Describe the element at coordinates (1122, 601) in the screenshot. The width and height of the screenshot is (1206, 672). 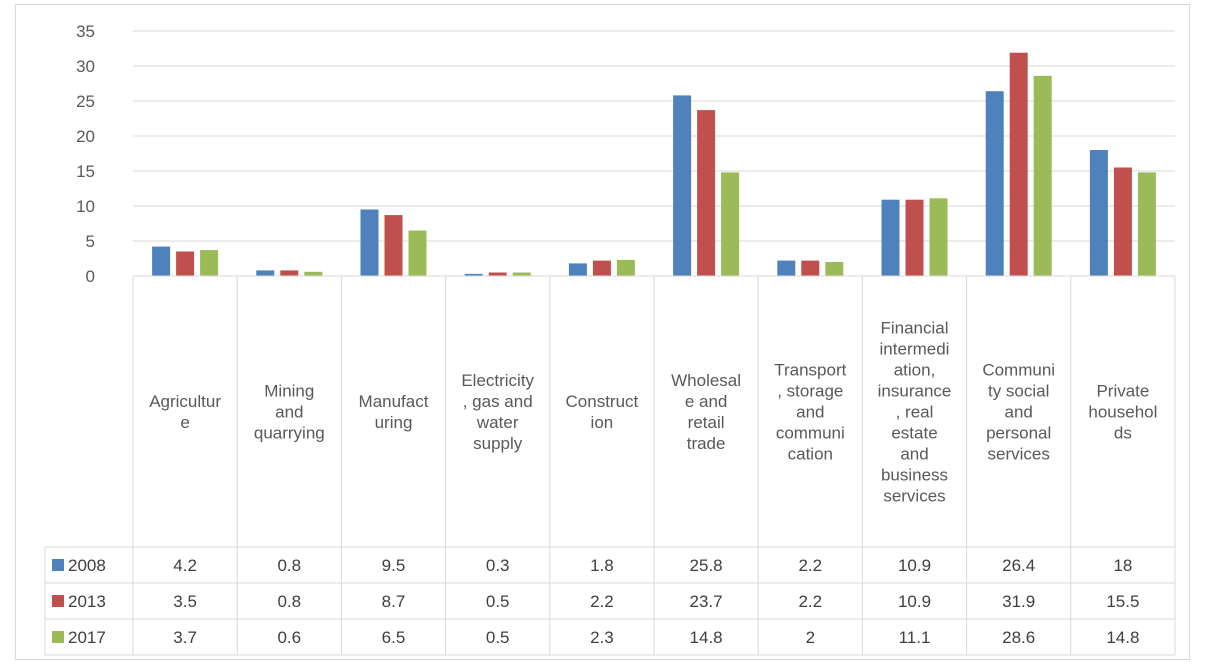
I see `data-label: 15.5` at that location.